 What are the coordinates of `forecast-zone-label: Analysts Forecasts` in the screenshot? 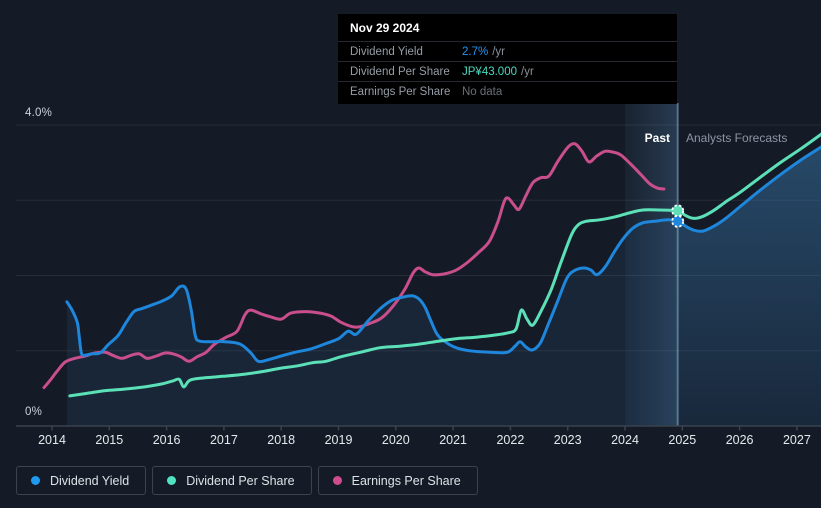 It's located at (737, 138).